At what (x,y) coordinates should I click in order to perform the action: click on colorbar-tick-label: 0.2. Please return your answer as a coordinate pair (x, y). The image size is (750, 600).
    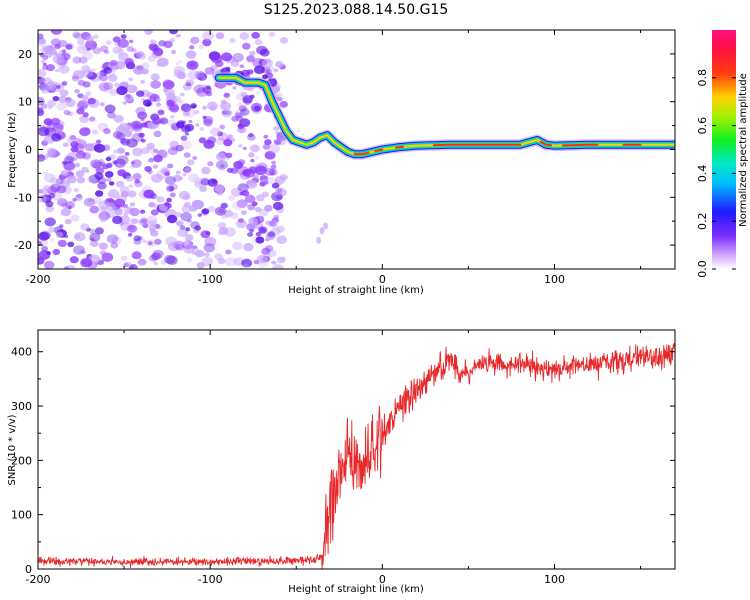
    Looking at the image, I should click on (702, 221).